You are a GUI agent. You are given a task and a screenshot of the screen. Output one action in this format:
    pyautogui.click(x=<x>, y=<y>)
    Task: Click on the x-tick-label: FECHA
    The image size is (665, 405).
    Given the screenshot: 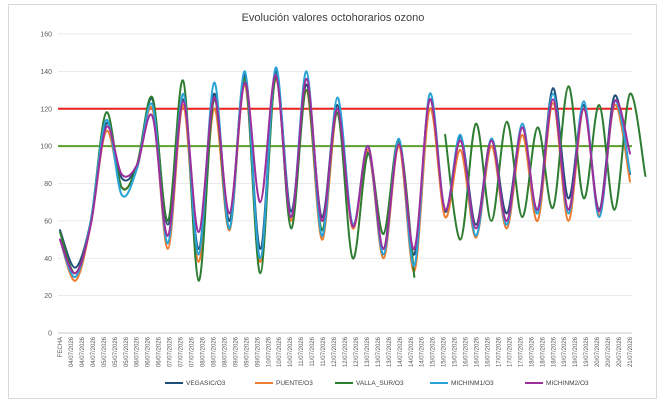 What is the action you would take?
    pyautogui.click(x=61, y=347)
    